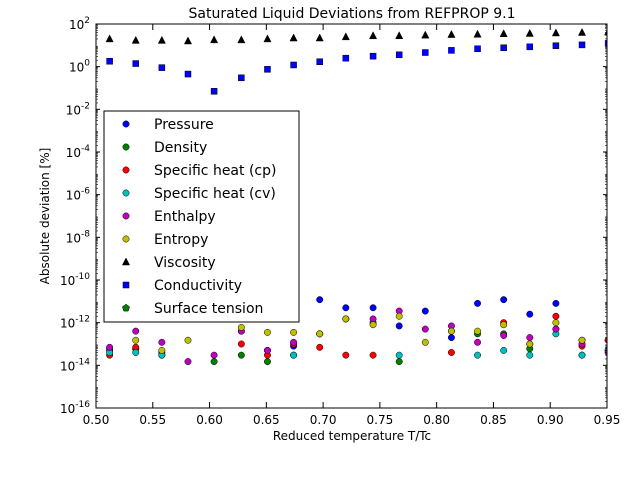 Image resolution: width=640 pixels, height=480 pixels. What do you see at coordinates (78, 237) in the screenshot?
I see `y-tick-label: 10⁻⁸` at bounding box center [78, 237].